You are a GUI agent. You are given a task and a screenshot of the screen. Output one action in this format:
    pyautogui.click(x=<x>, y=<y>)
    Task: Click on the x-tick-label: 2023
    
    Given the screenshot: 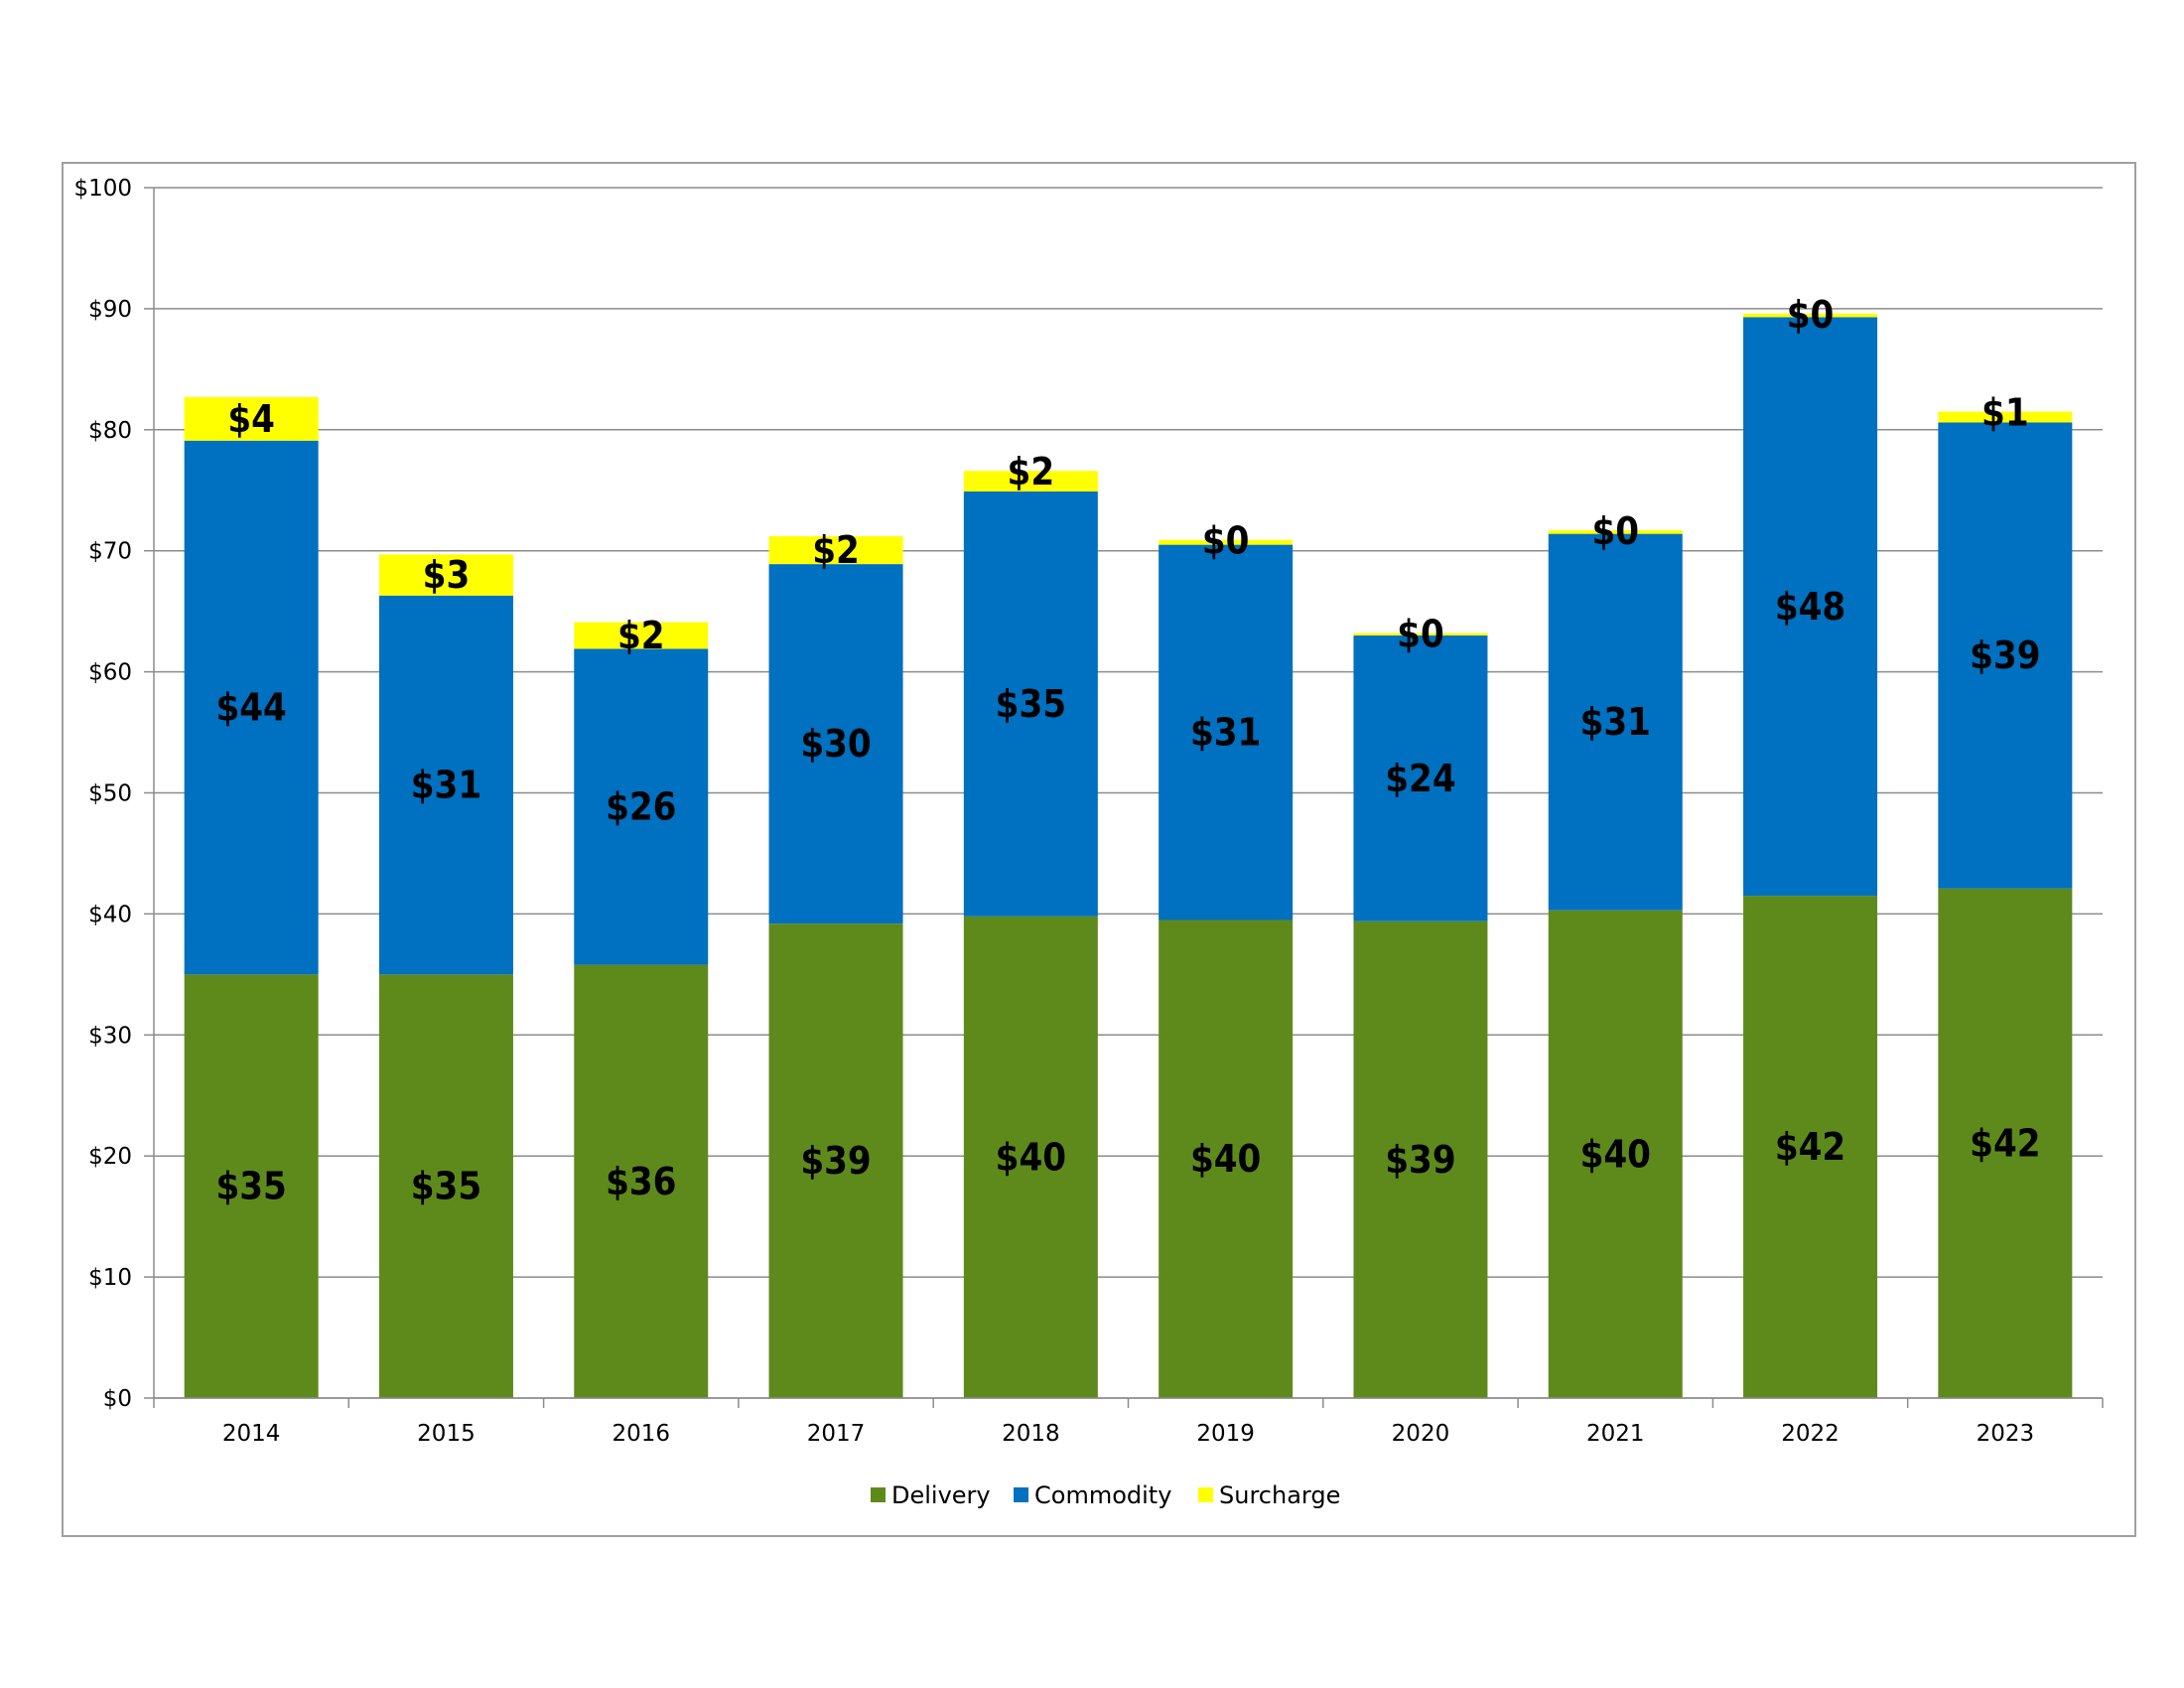 What is the action you would take?
    pyautogui.click(x=2006, y=1434)
    